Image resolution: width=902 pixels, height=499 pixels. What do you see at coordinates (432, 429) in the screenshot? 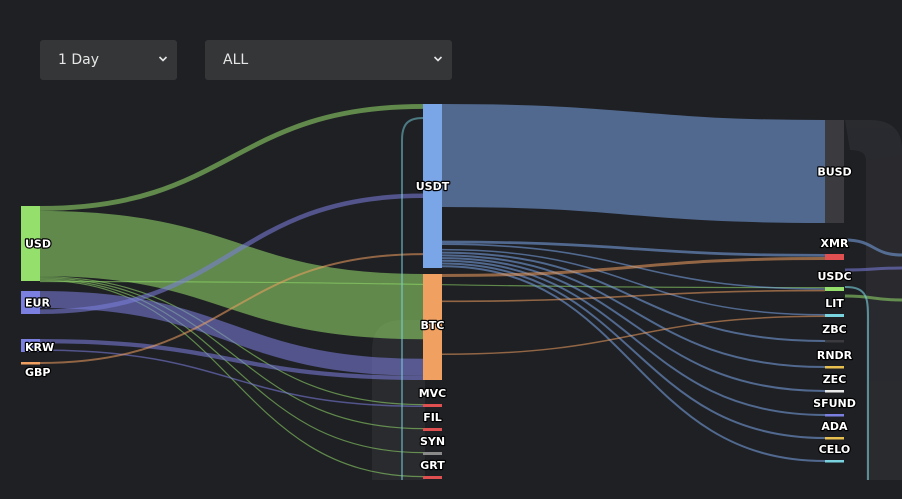
I see `node-fil` at bounding box center [432, 429].